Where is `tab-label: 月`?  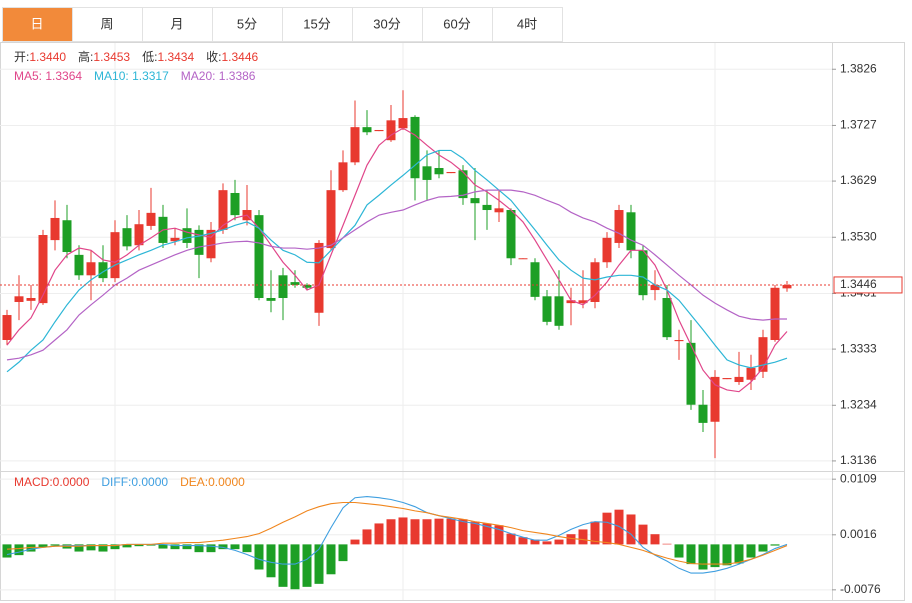 tab-label: 月 is located at coordinates (176, 23).